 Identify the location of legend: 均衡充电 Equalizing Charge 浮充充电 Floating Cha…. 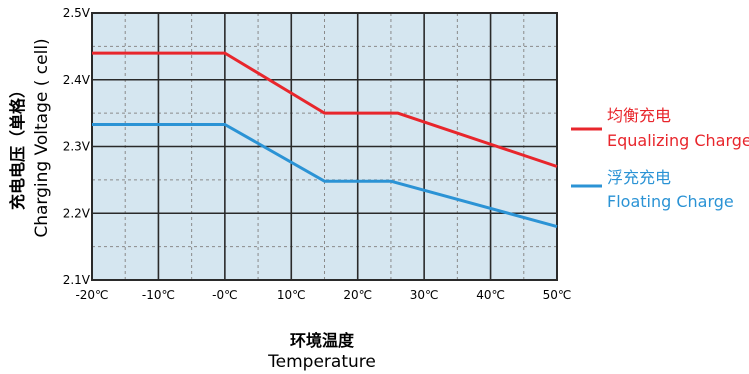
(660, 158).